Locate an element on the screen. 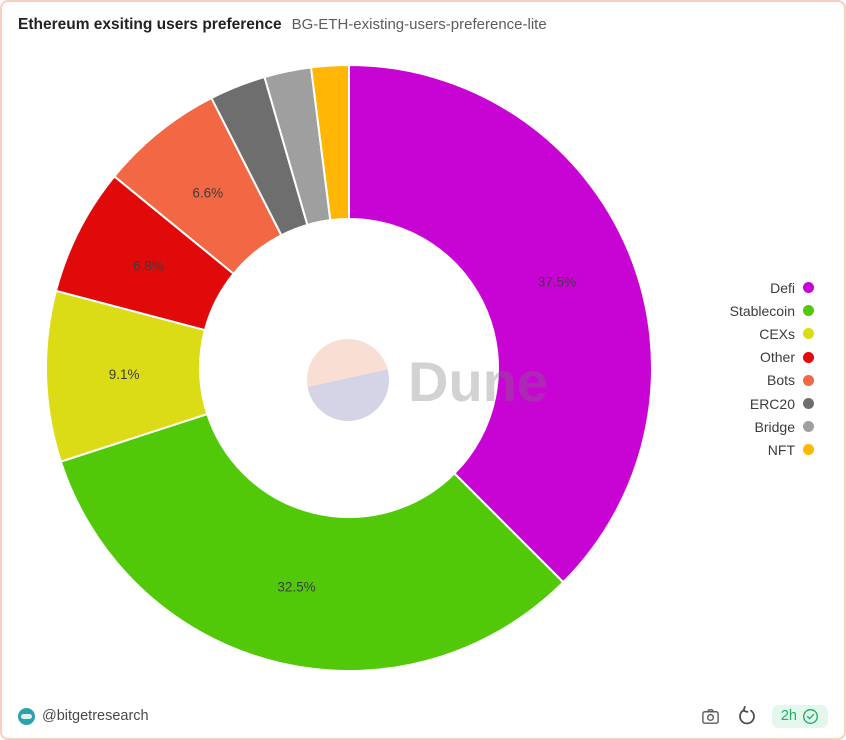  refresh-button is located at coordinates (747, 716).